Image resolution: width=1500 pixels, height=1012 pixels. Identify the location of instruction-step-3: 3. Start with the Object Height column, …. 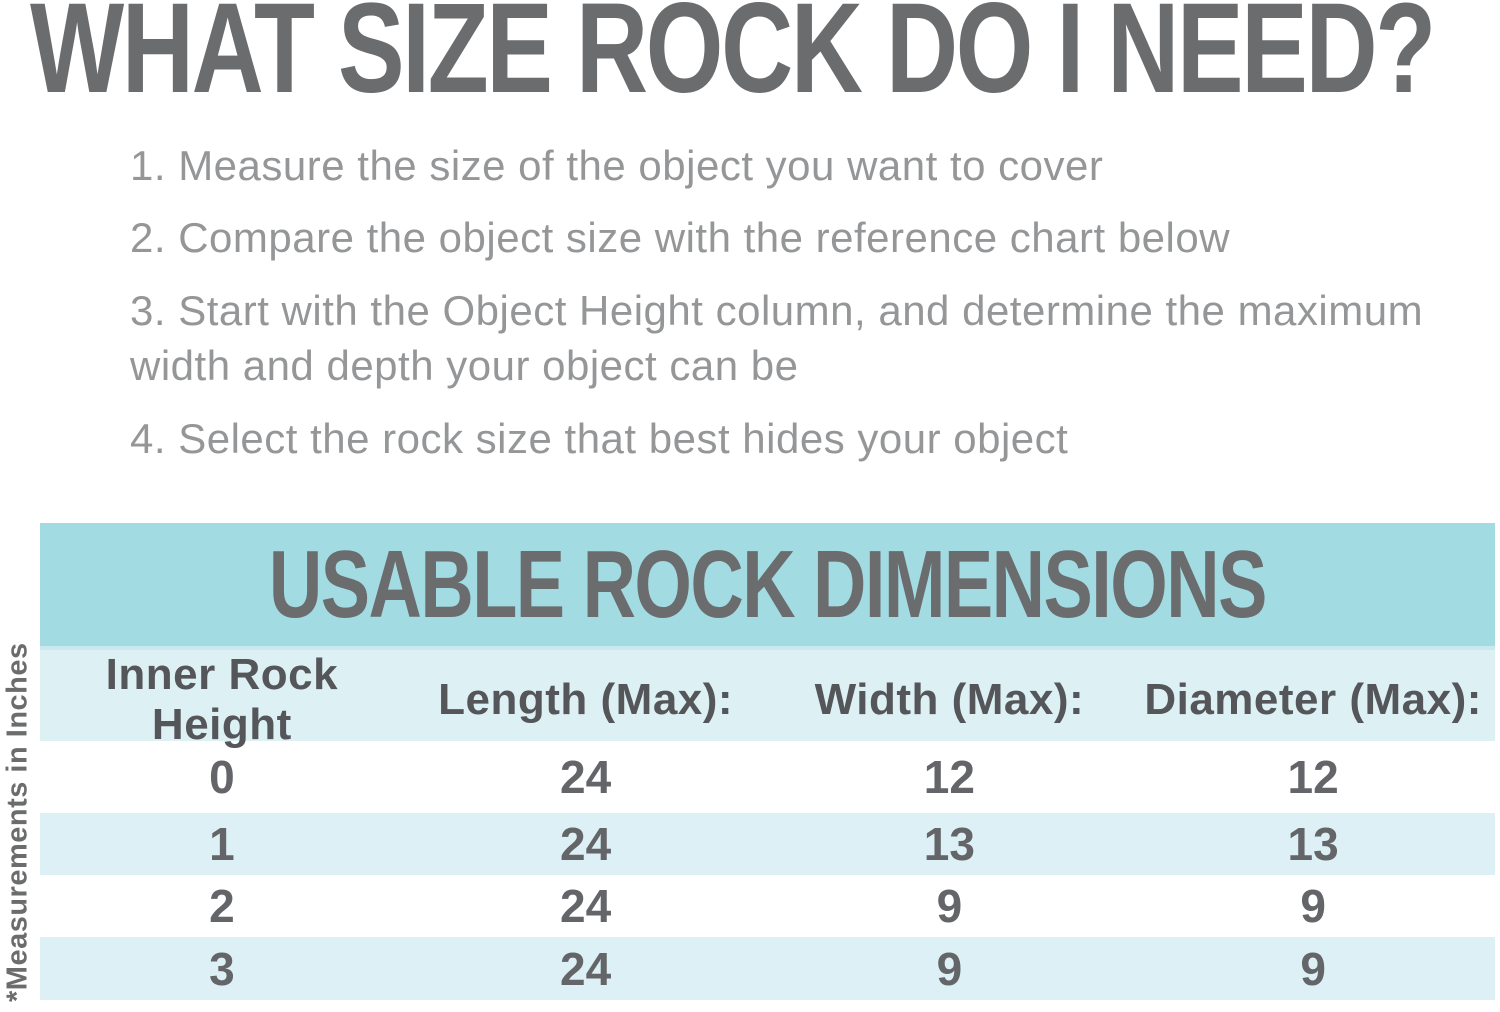
(777, 338).